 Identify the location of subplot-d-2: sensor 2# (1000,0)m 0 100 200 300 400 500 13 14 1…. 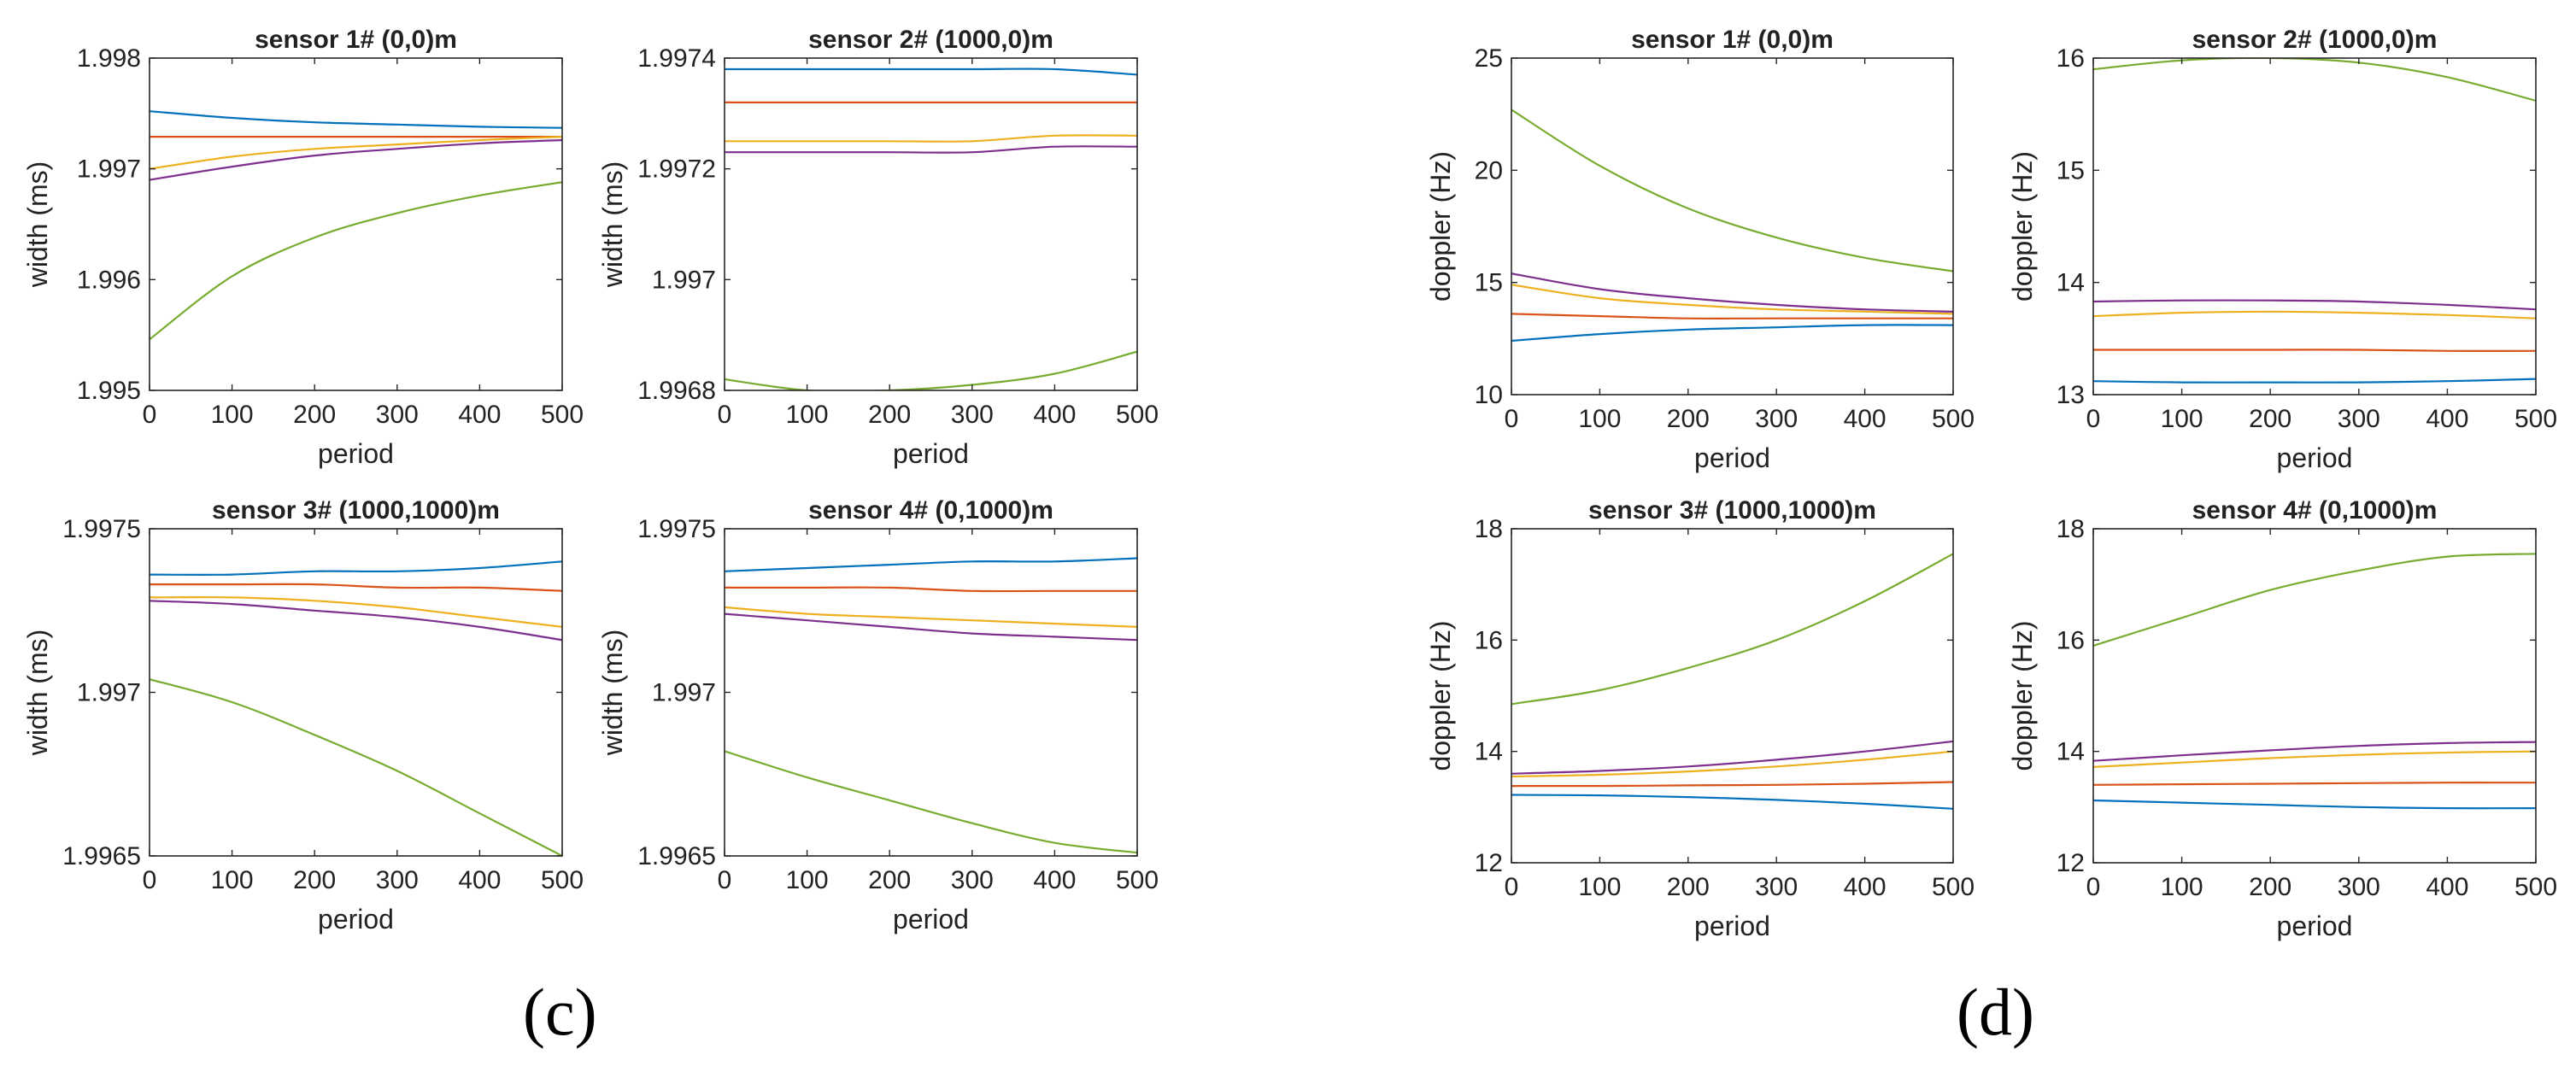
(2282, 250).